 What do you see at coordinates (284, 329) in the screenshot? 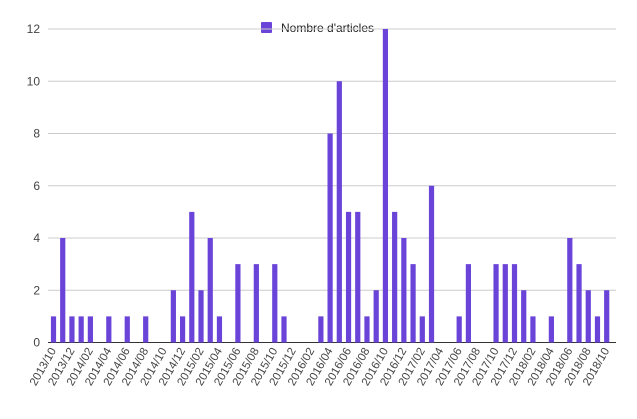
I see `bar: 2015/11: 1` at bounding box center [284, 329].